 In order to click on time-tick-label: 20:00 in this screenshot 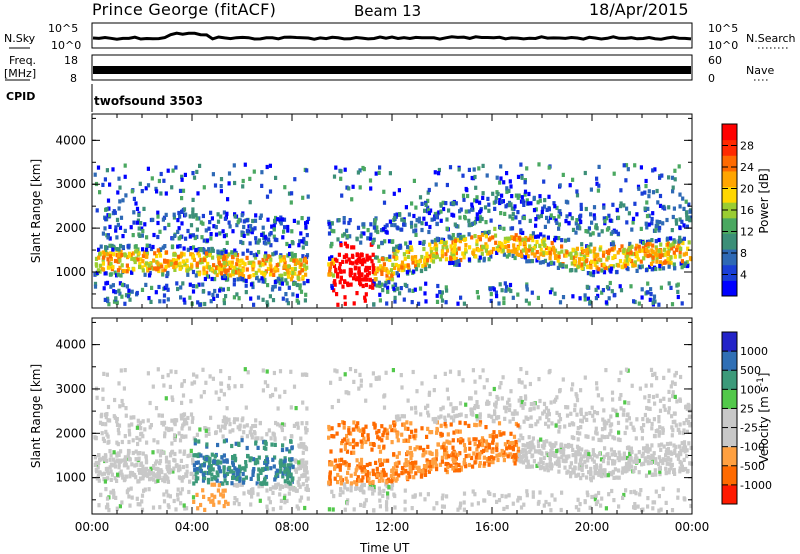, I will do `click(592, 527)`.